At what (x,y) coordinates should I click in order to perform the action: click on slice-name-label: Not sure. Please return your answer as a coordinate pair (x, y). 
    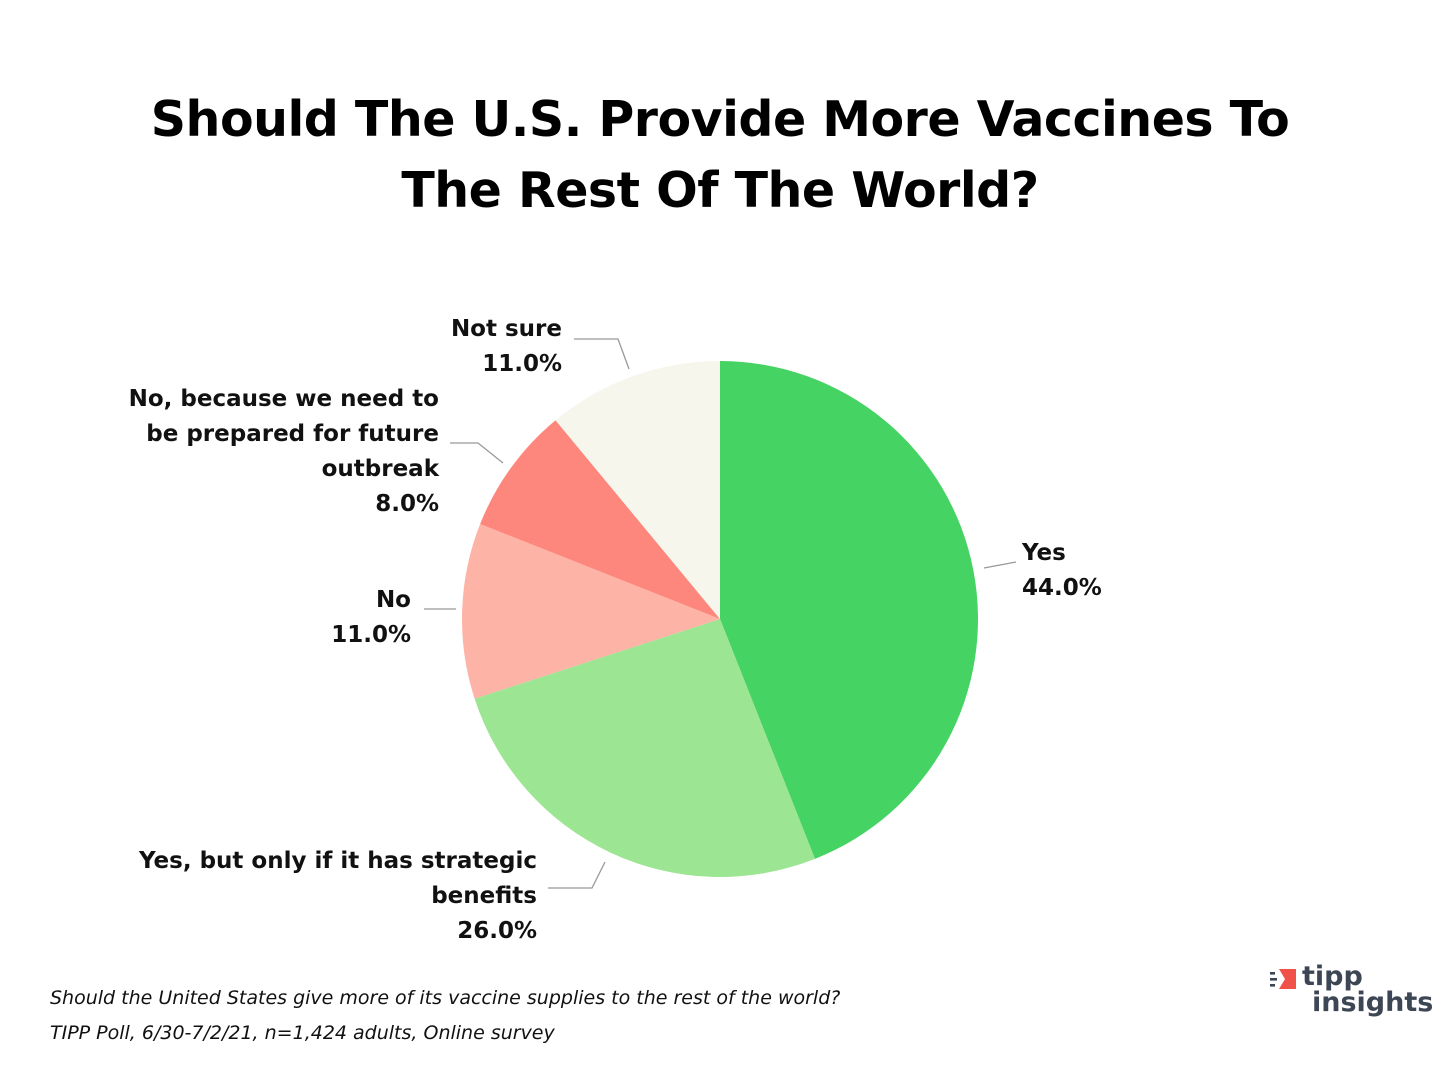
    Looking at the image, I should click on (506, 329).